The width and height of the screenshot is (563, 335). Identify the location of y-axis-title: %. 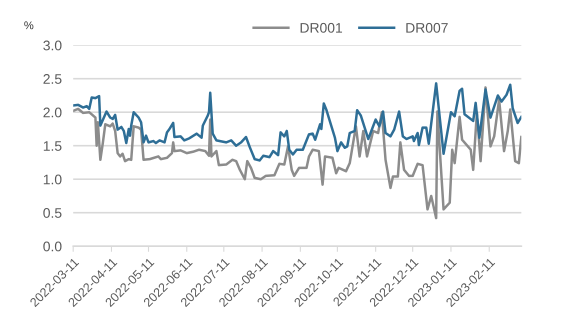
(29, 25).